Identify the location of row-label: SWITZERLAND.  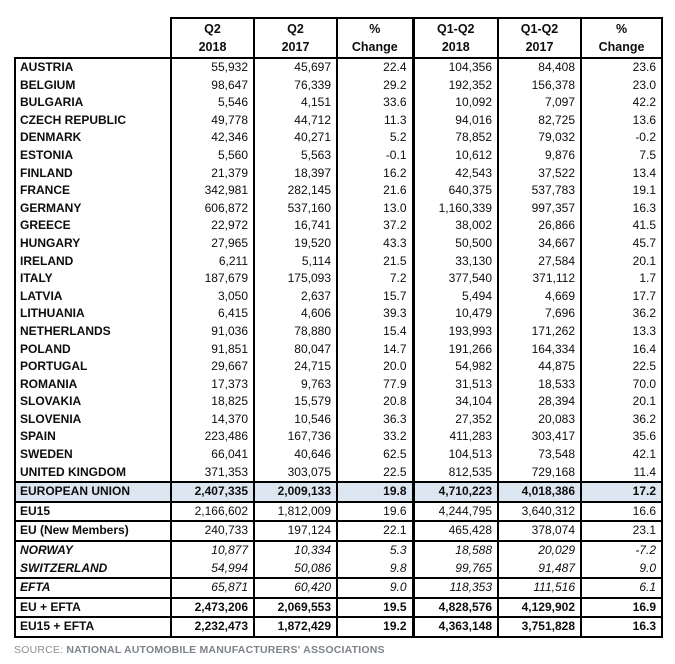
(92, 569).